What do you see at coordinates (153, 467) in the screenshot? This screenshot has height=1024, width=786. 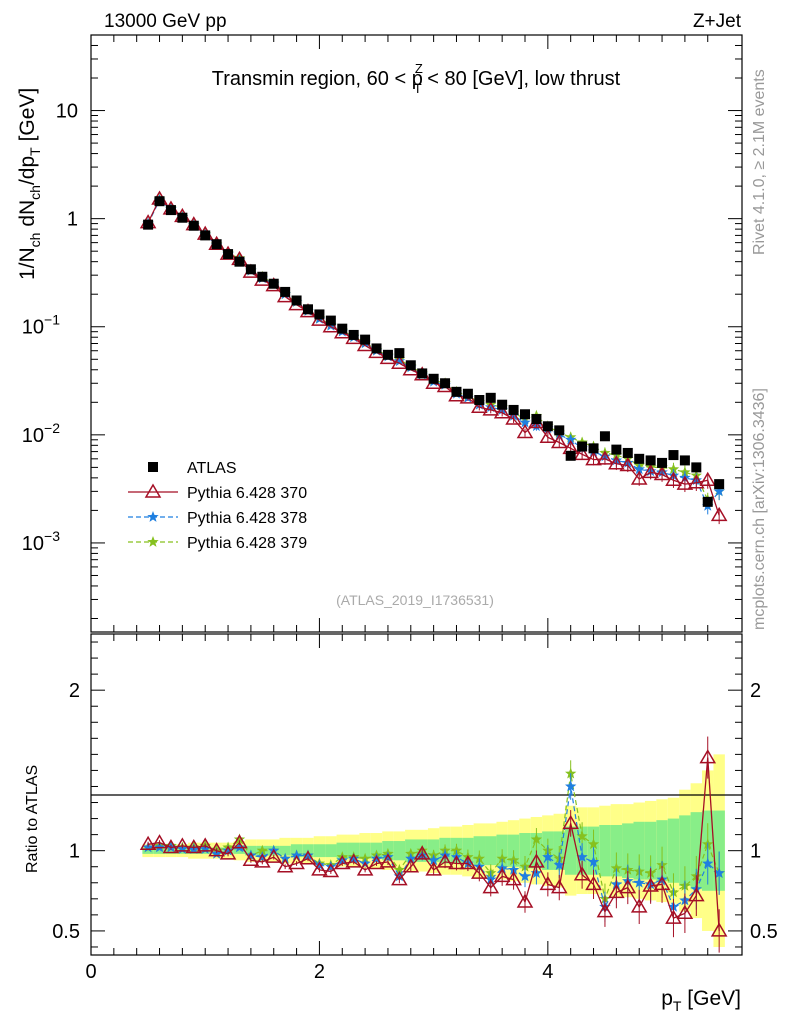 I see `legend-marker-atlas` at bounding box center [153, 467].